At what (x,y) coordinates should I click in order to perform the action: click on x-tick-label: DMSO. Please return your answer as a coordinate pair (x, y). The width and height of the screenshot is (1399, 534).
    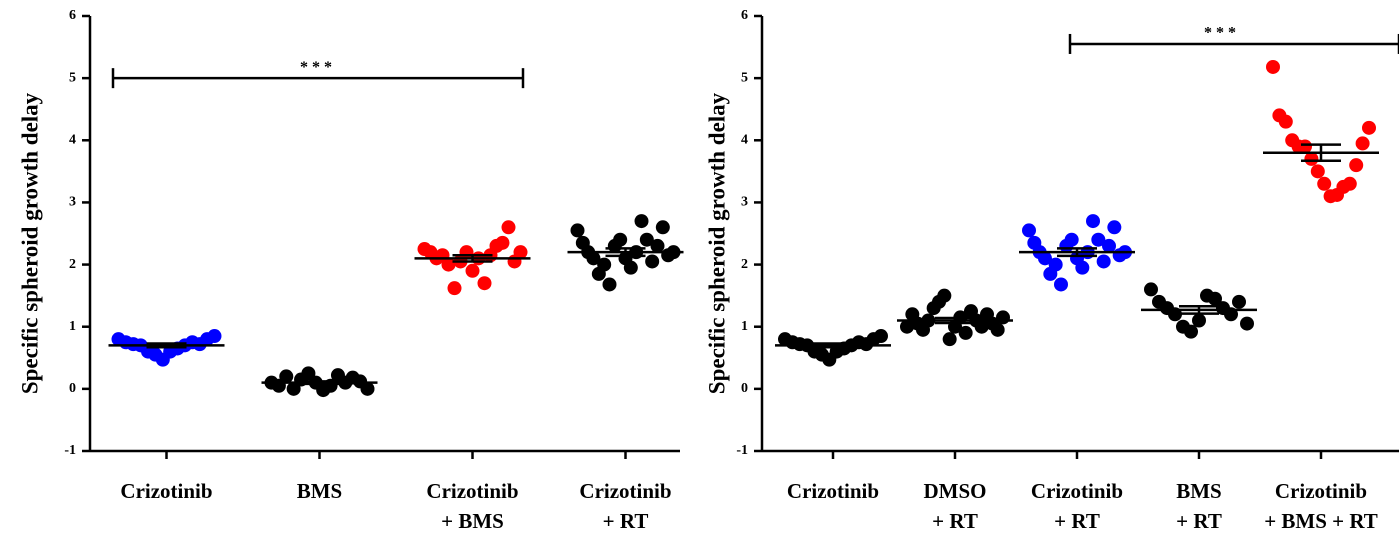
    Looking at the image, I should click on (955, 491).